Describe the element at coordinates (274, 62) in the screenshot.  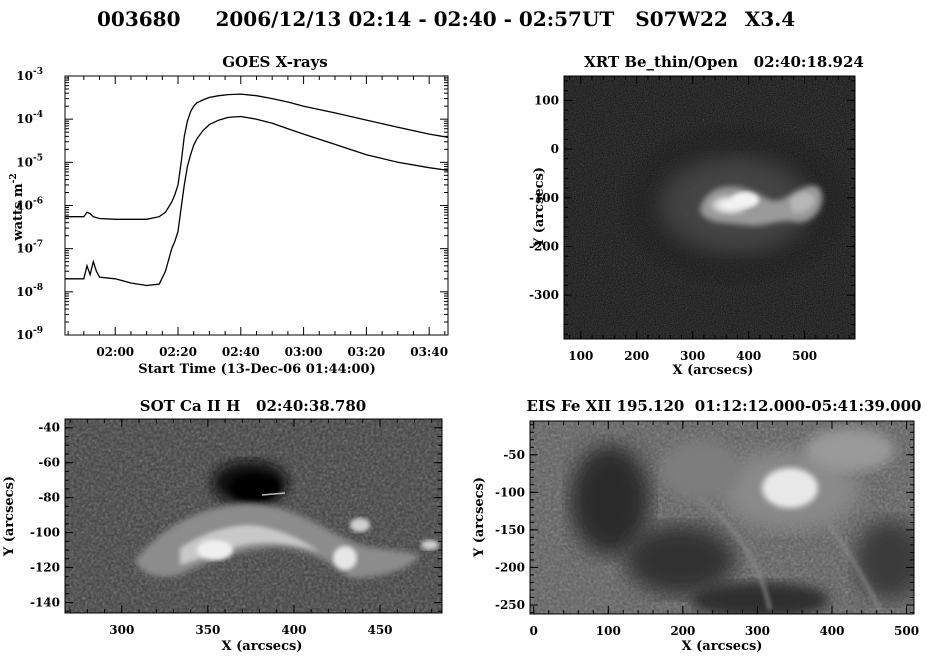
I see `goes-title: GOES X-rays` at that location.